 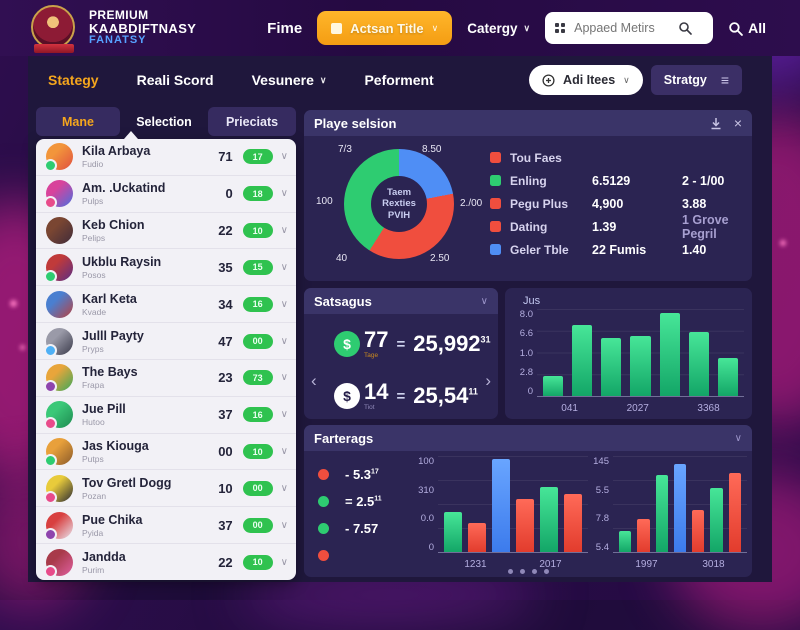 What do you see at coordinates (492, 28) in the screenshot?
I see `category-label: Catergy` at bounding box center [492, 28].